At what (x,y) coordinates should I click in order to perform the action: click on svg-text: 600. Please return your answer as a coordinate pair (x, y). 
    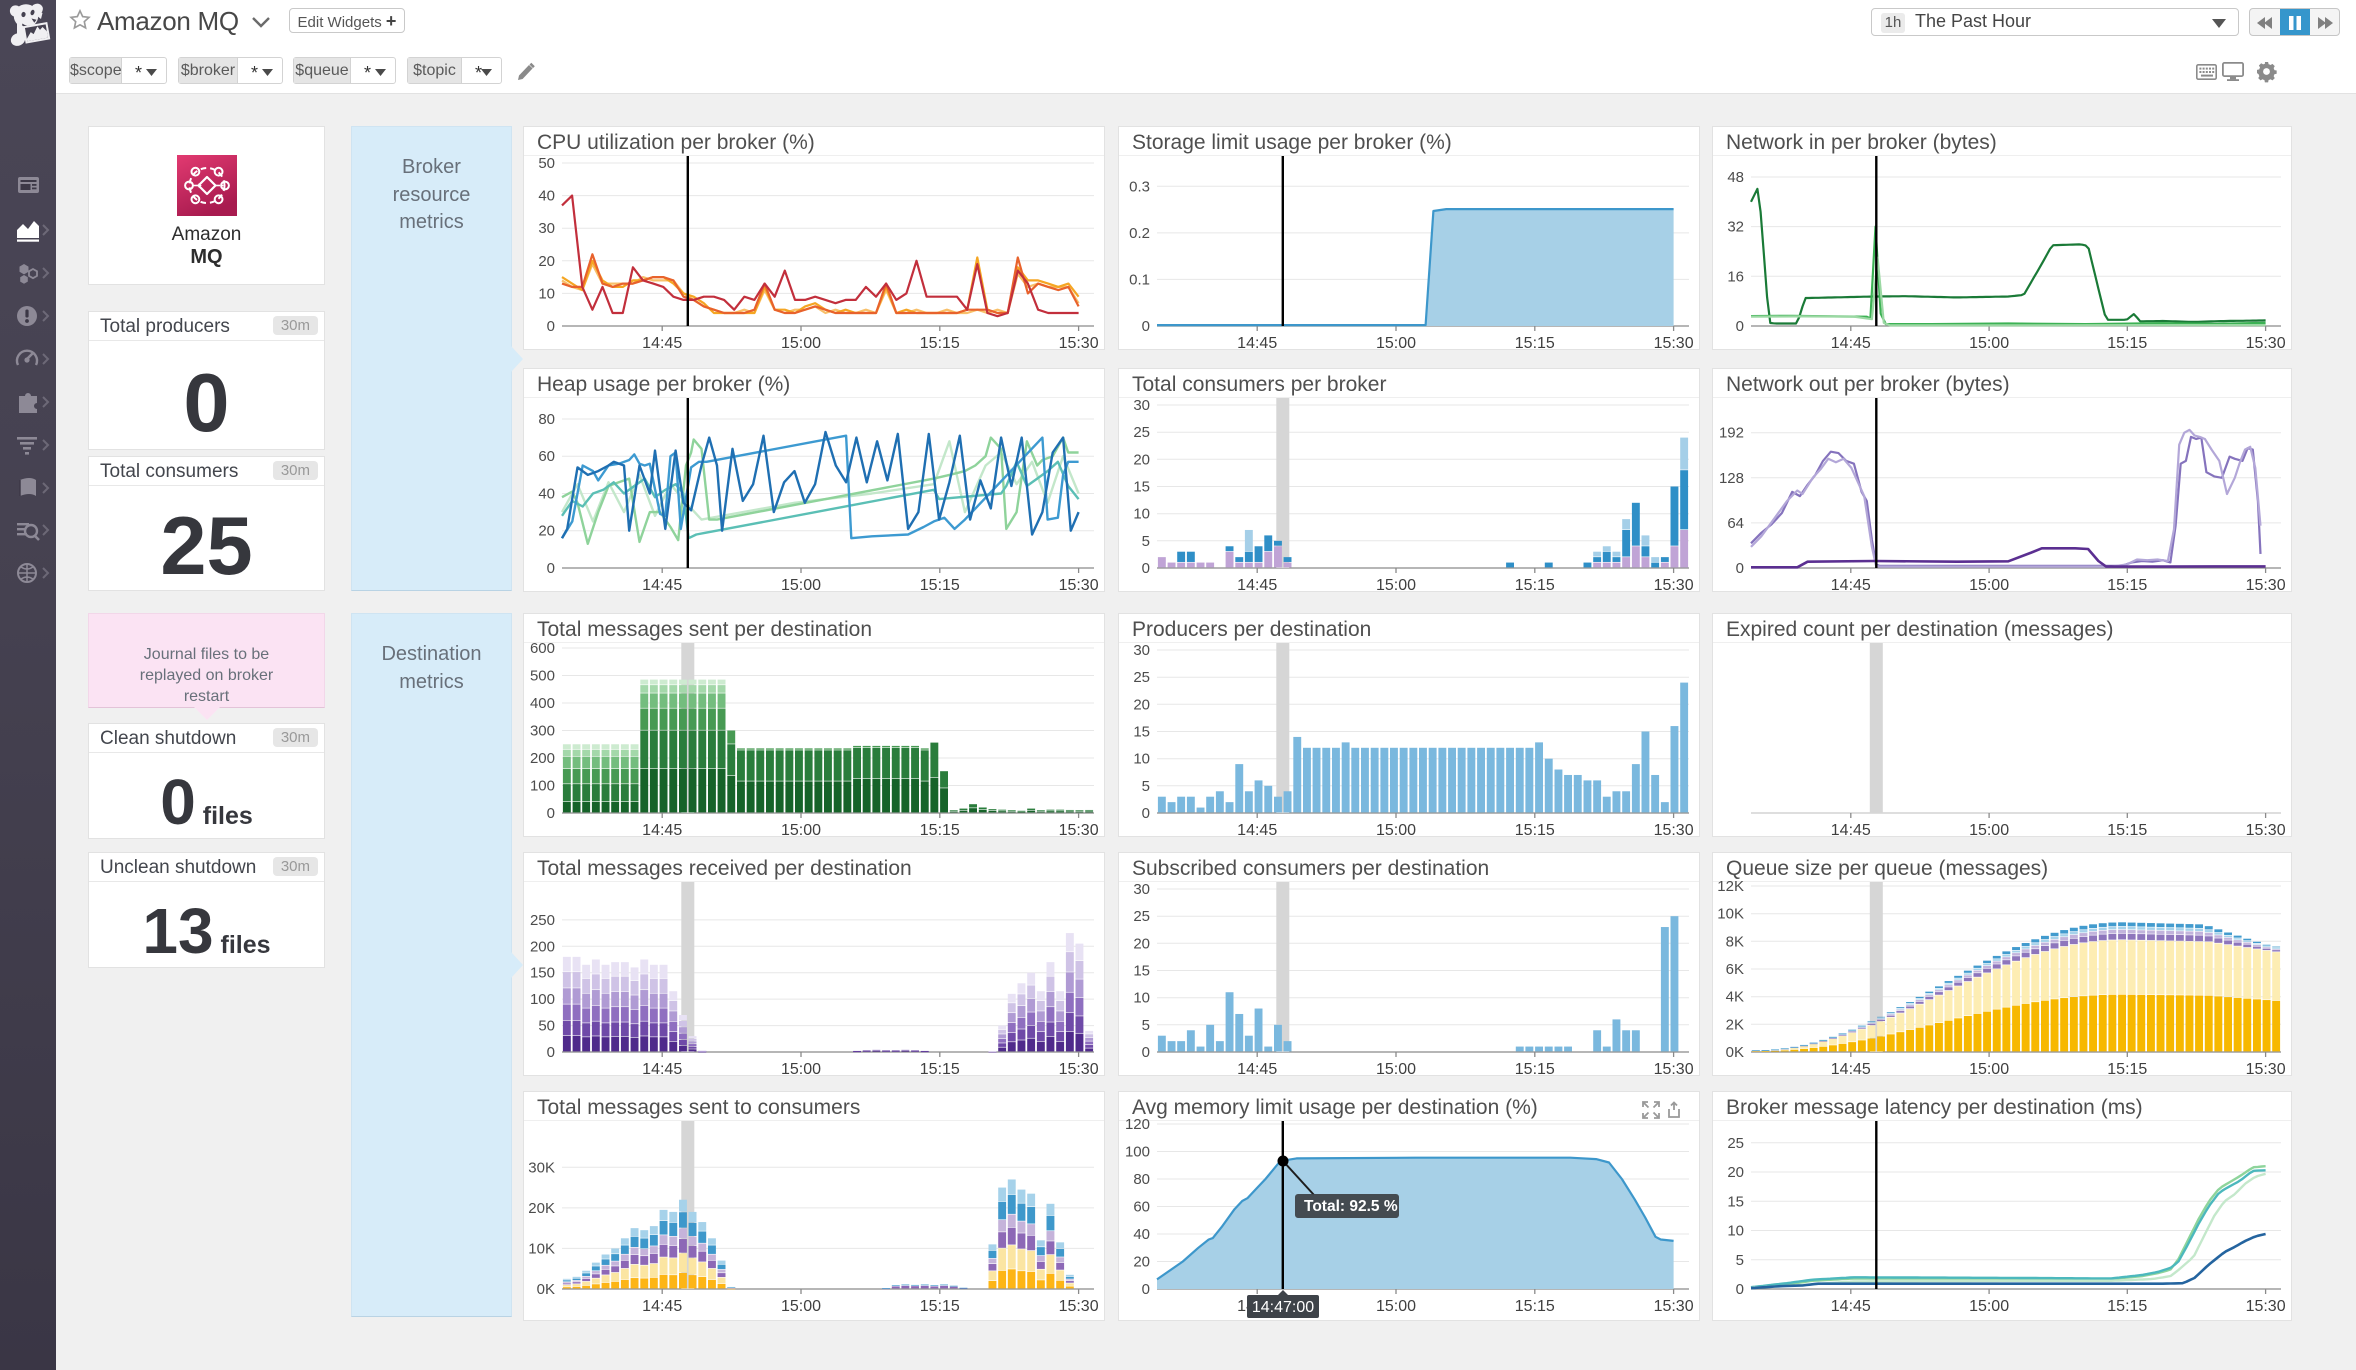
    Looking at the image, I should click on (542, 648).